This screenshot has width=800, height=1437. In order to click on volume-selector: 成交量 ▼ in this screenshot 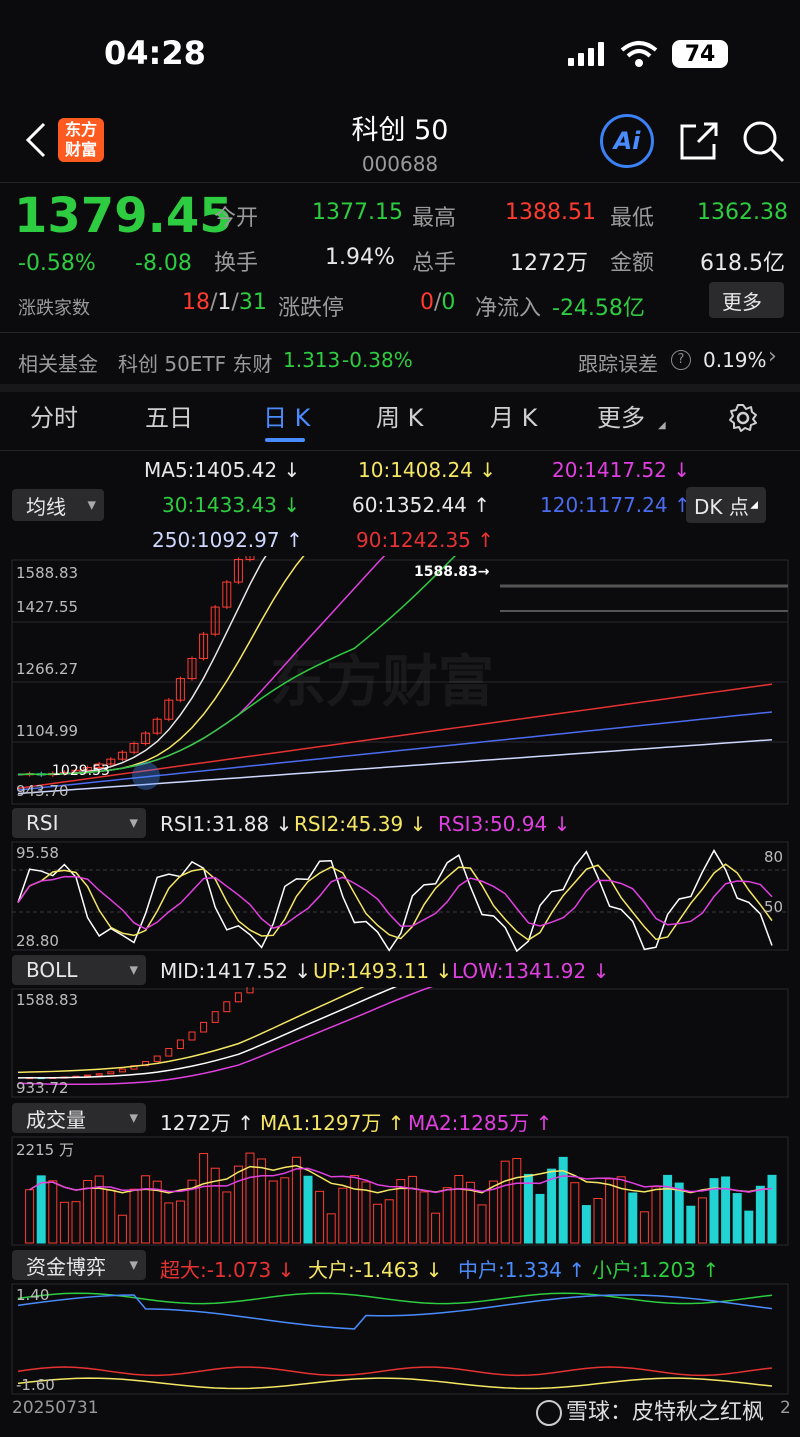, I will do `click(79, 1118)`.